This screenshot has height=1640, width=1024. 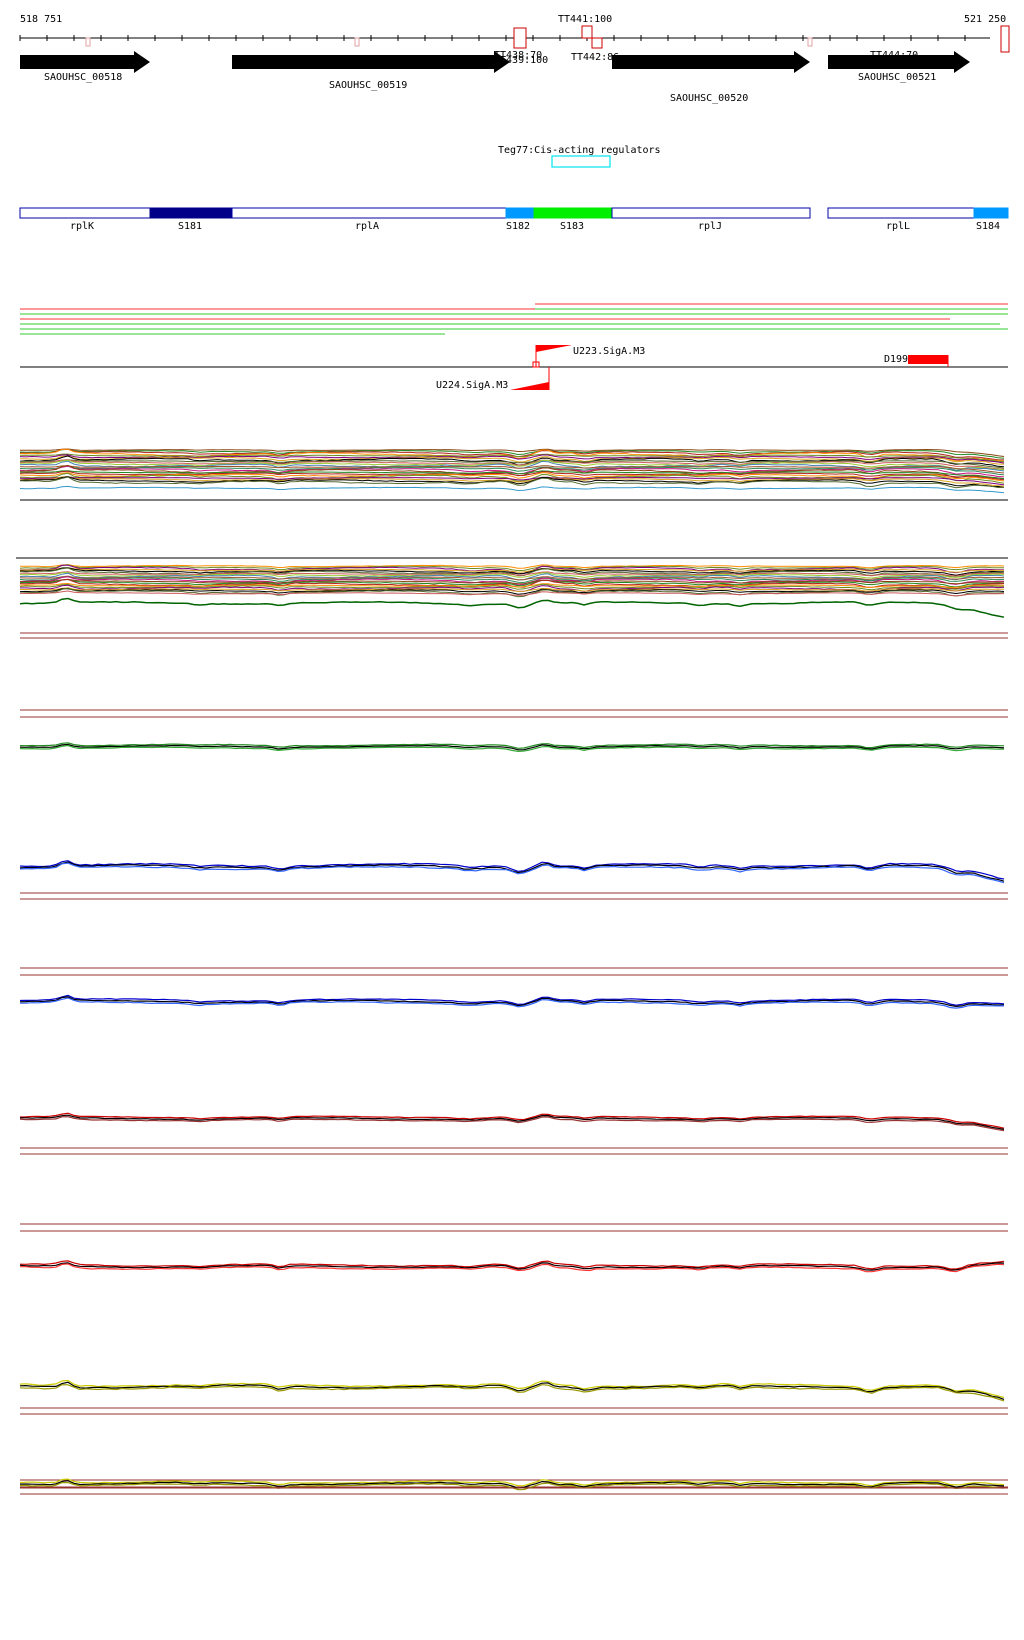 I want to click on segment-rplA, so click(x=369, y=213).